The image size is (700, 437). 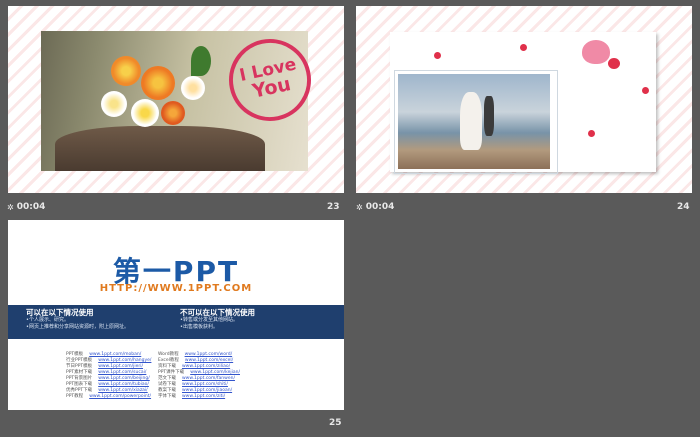 I want to click on link-label: 教案下载, so click(x=167, y=390).